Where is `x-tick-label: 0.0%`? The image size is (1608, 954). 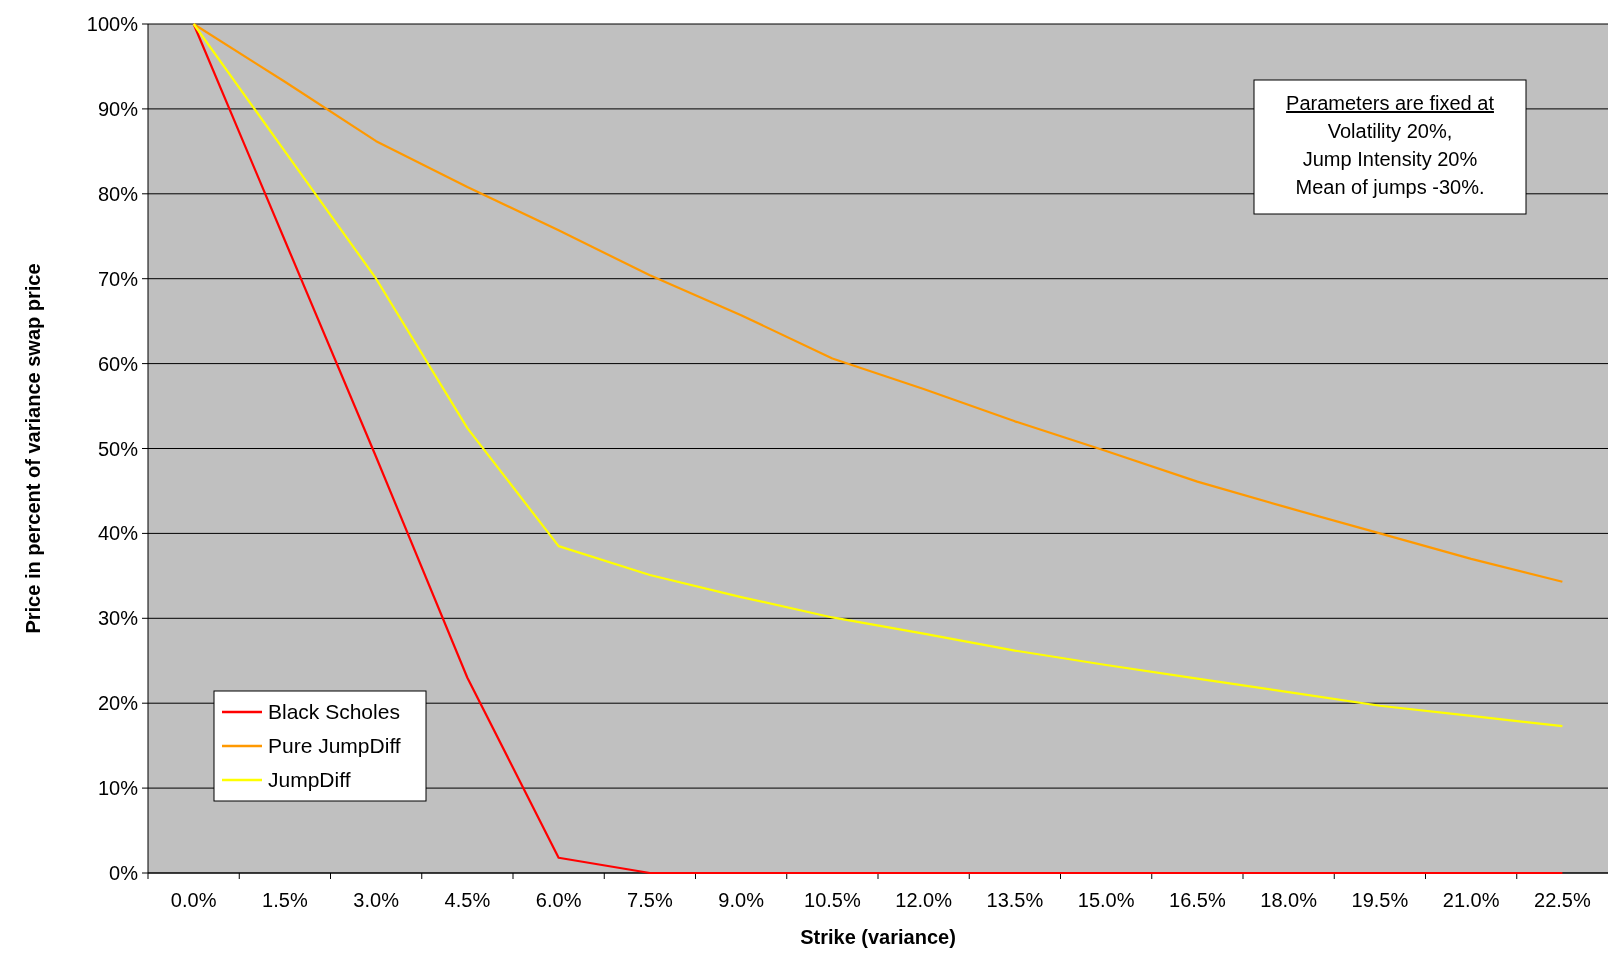
x-tick-label: 0.0% is located at coordinates (193, 900).